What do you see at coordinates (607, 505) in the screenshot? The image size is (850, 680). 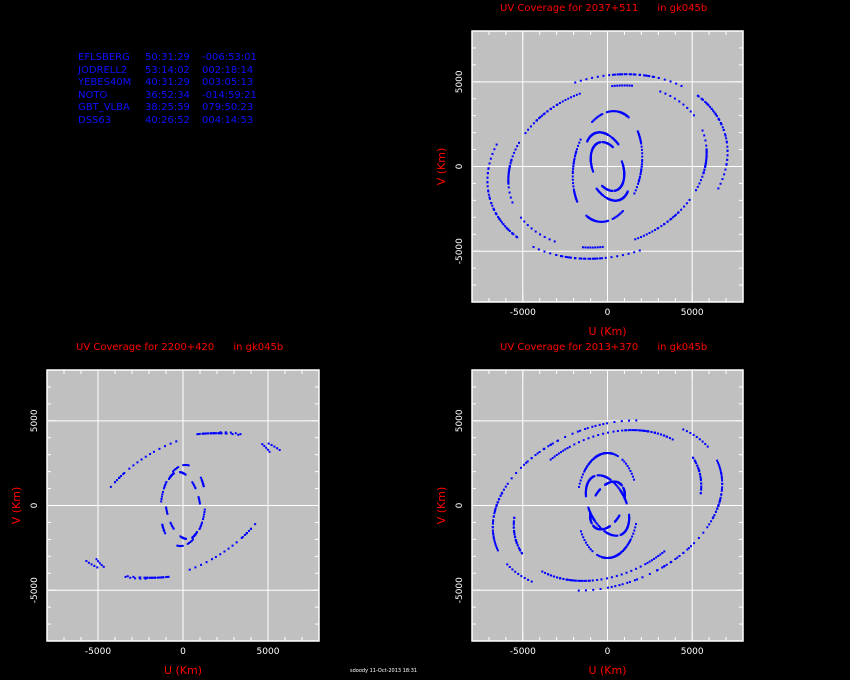 I see `uv-points` at bounding box center [607, 505].